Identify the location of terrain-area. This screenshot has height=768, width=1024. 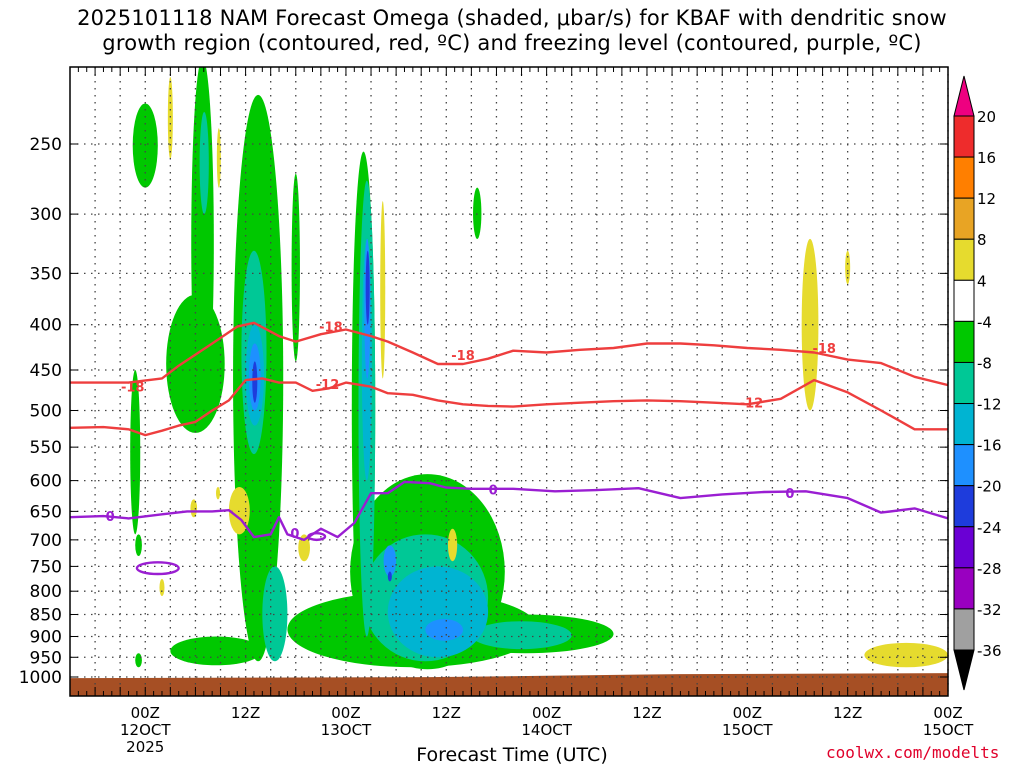
(509, 684).